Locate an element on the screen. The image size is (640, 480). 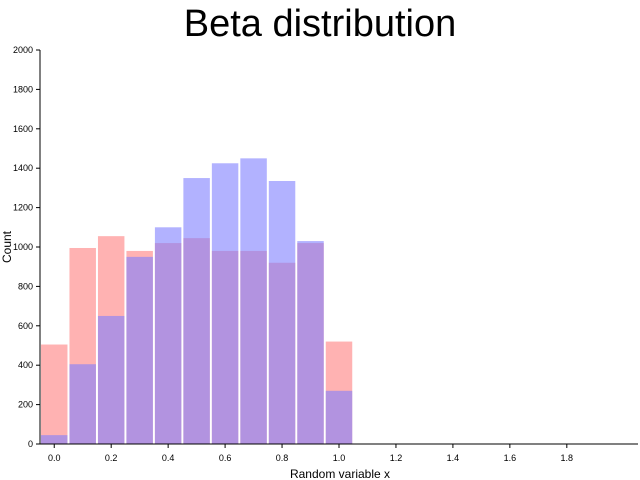
x-tick-label: 0.8 is located at coordinates (282, 458).